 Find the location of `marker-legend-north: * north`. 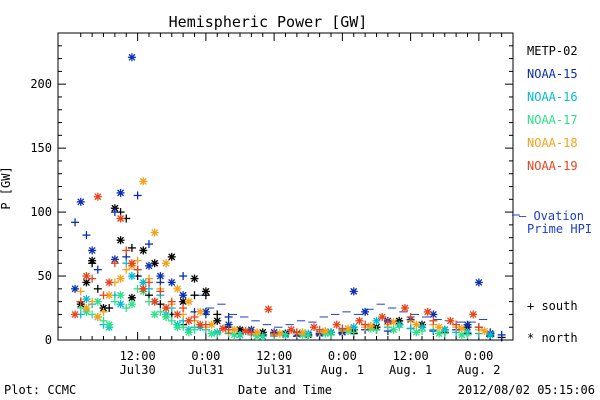

marker-legend-north: * north is located at coordinates (552, 338).